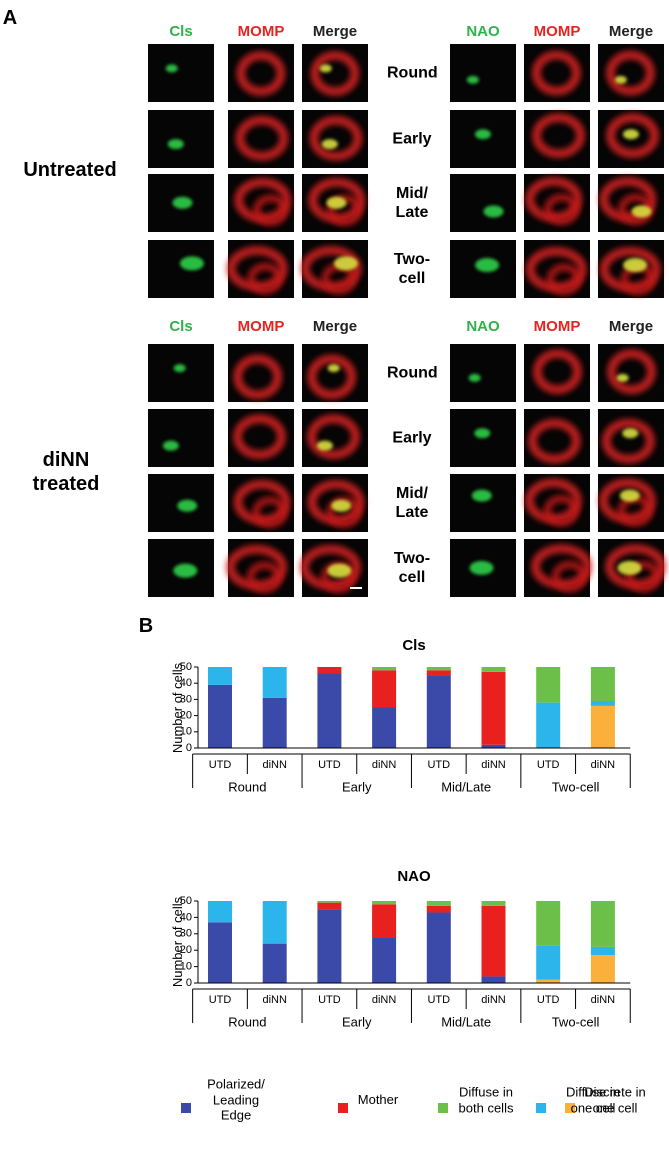 The width and height of the screenshot is (669, 1150). I want to click on row-label: Two- cell, so click(412, 567).